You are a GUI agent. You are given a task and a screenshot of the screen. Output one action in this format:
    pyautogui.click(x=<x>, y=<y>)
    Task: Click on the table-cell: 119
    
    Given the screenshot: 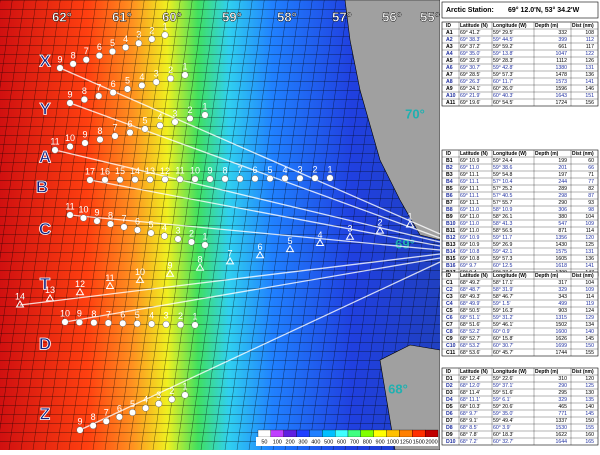 What is the action you would take?
    pyautogui.click(x=590, y=304)
    